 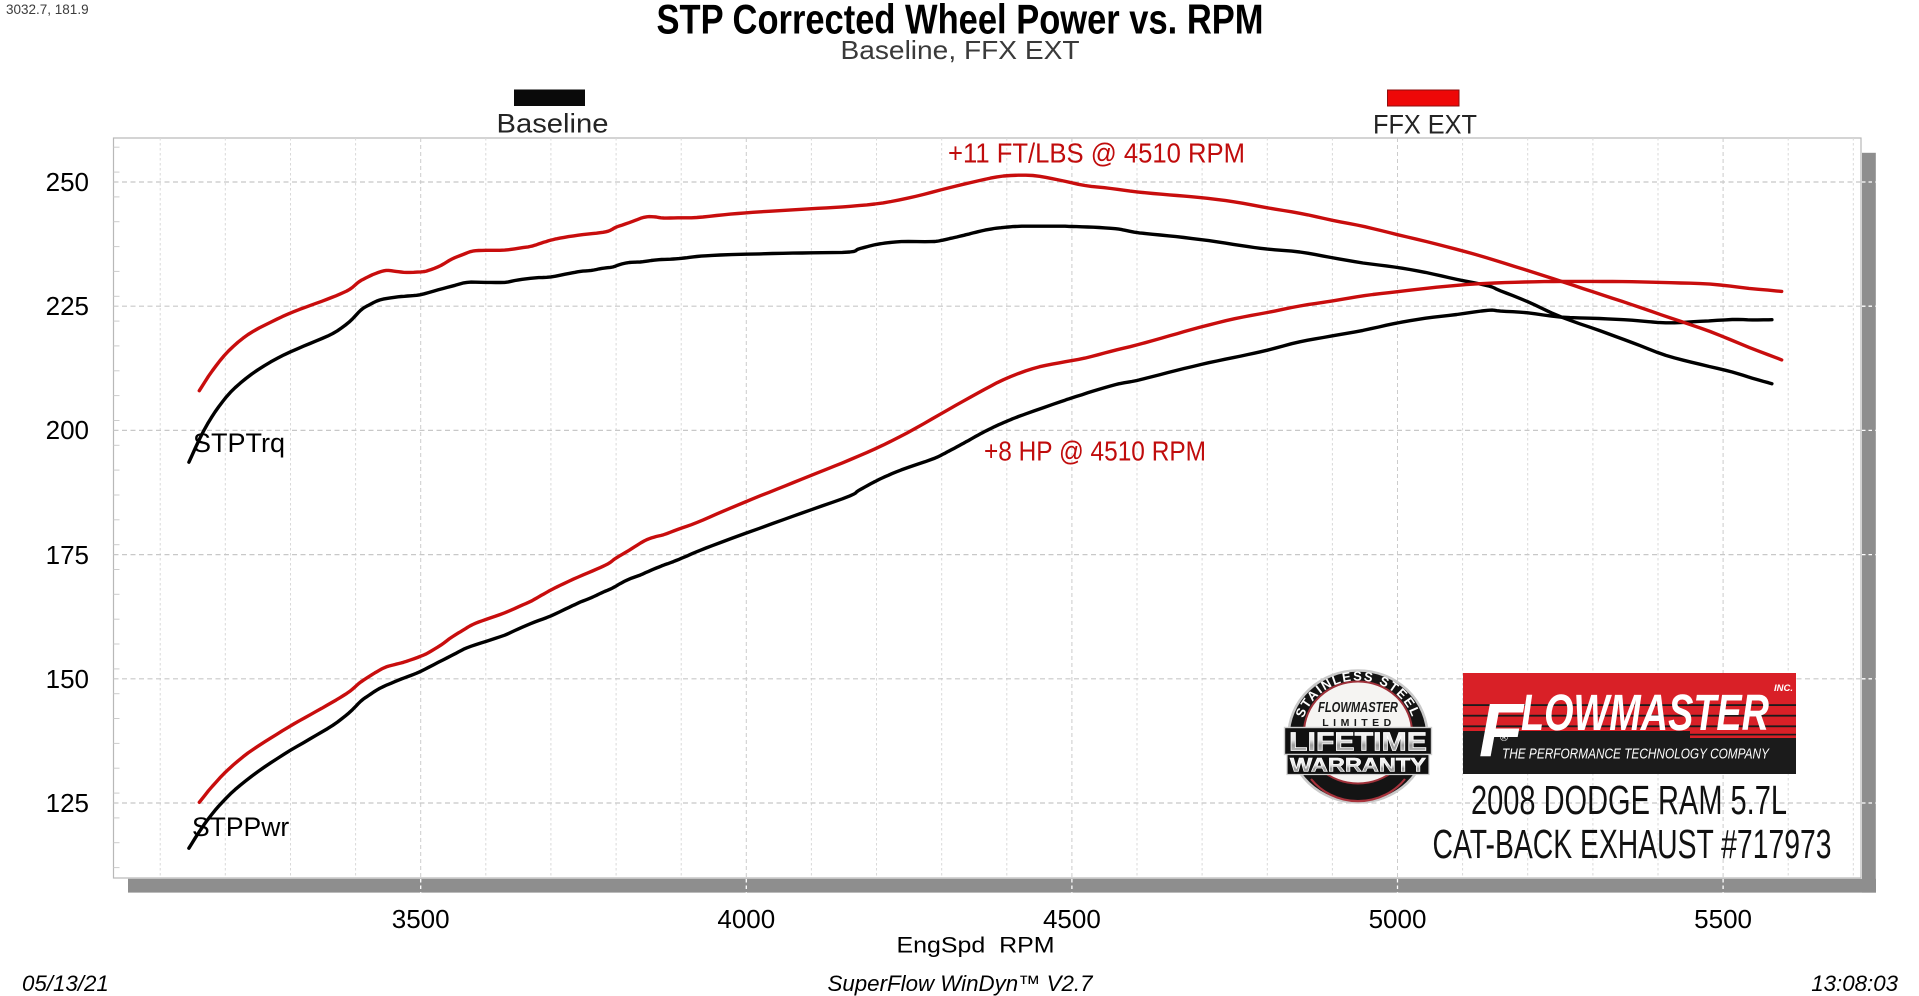 What do you see at coordinates (1723, 919) in the screenshot?
I see `svg-text: 5500` at bounding box center [1723, 919].